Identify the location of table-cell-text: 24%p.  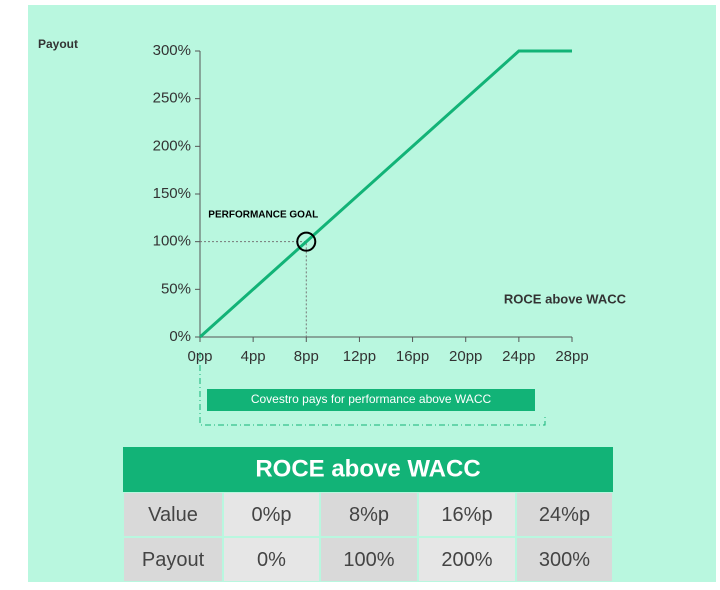
(564, 515).